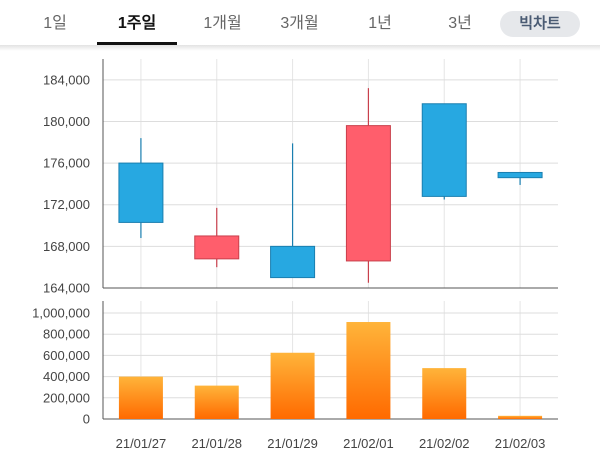  What do you see at coordinates (66, 163) in the screenshot?
I see `price-tick-label: 176,000` at bounding box center [66, 163].